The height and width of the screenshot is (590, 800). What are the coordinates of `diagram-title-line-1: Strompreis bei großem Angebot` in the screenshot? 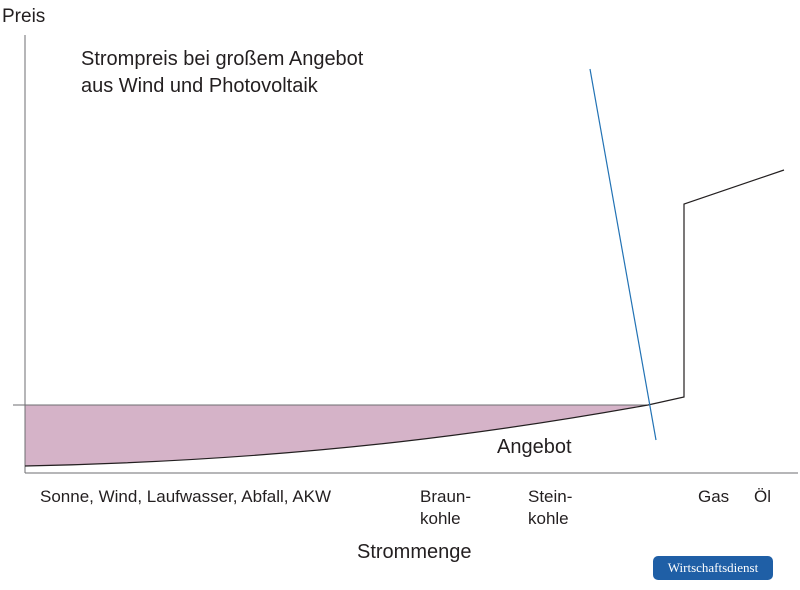 It's located at (222, 59).